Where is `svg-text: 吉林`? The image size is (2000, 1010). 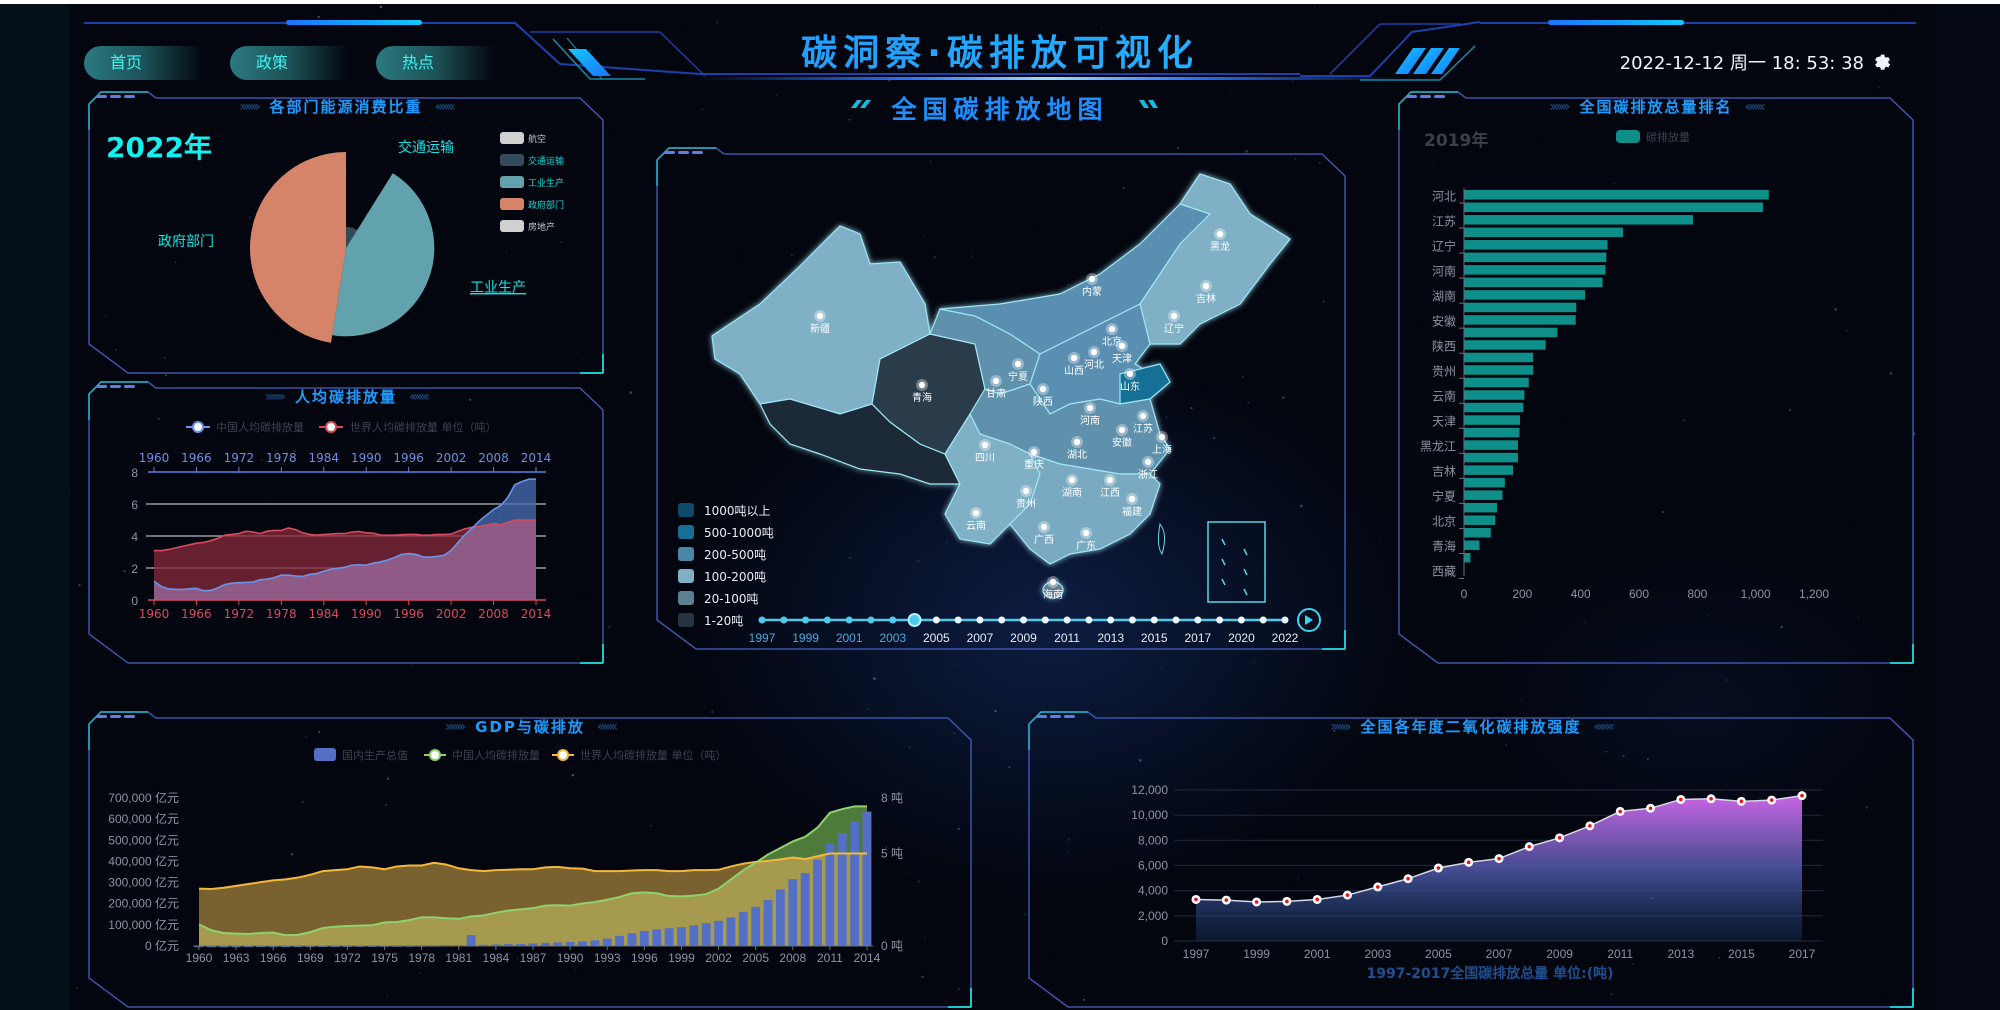
svg-text: 吉林 is located at coordinates (1444, 472).